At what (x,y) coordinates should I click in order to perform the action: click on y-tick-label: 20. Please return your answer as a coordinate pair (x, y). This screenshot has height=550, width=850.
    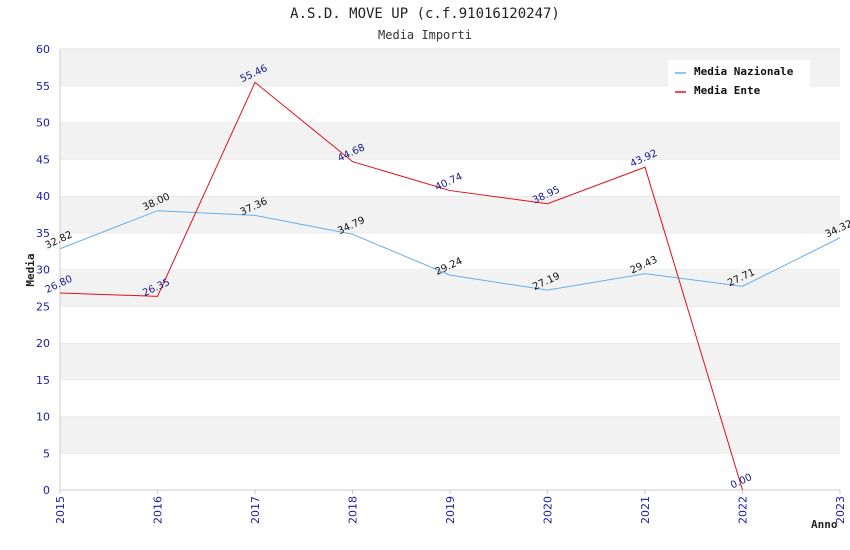
    Looking at the image, I should click on (43, 343).